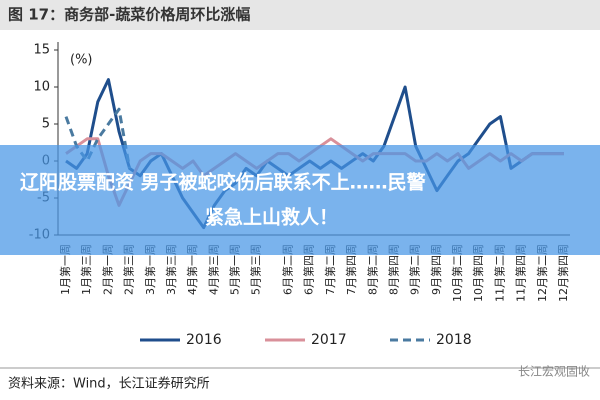 The height and width of the screenshot is (400, 600). What do you see at coordinates (457, 273) in the screenshot?
I see `x-tick-label: 10月第二周` at bounding box center [457, 273].